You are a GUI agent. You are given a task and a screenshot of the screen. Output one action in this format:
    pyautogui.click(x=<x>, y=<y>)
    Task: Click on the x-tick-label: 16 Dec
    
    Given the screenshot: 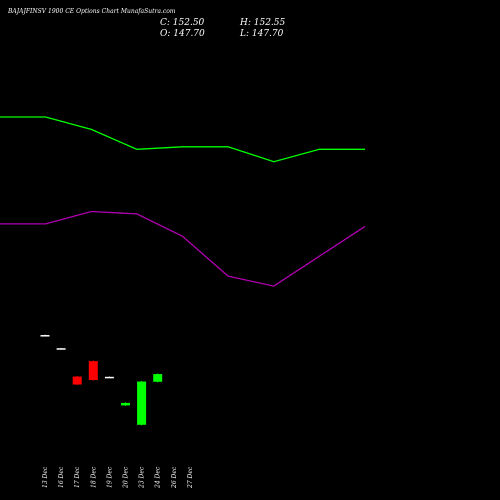 What is the action you would take?
    pyautogui.click(x=61, y=477)
    